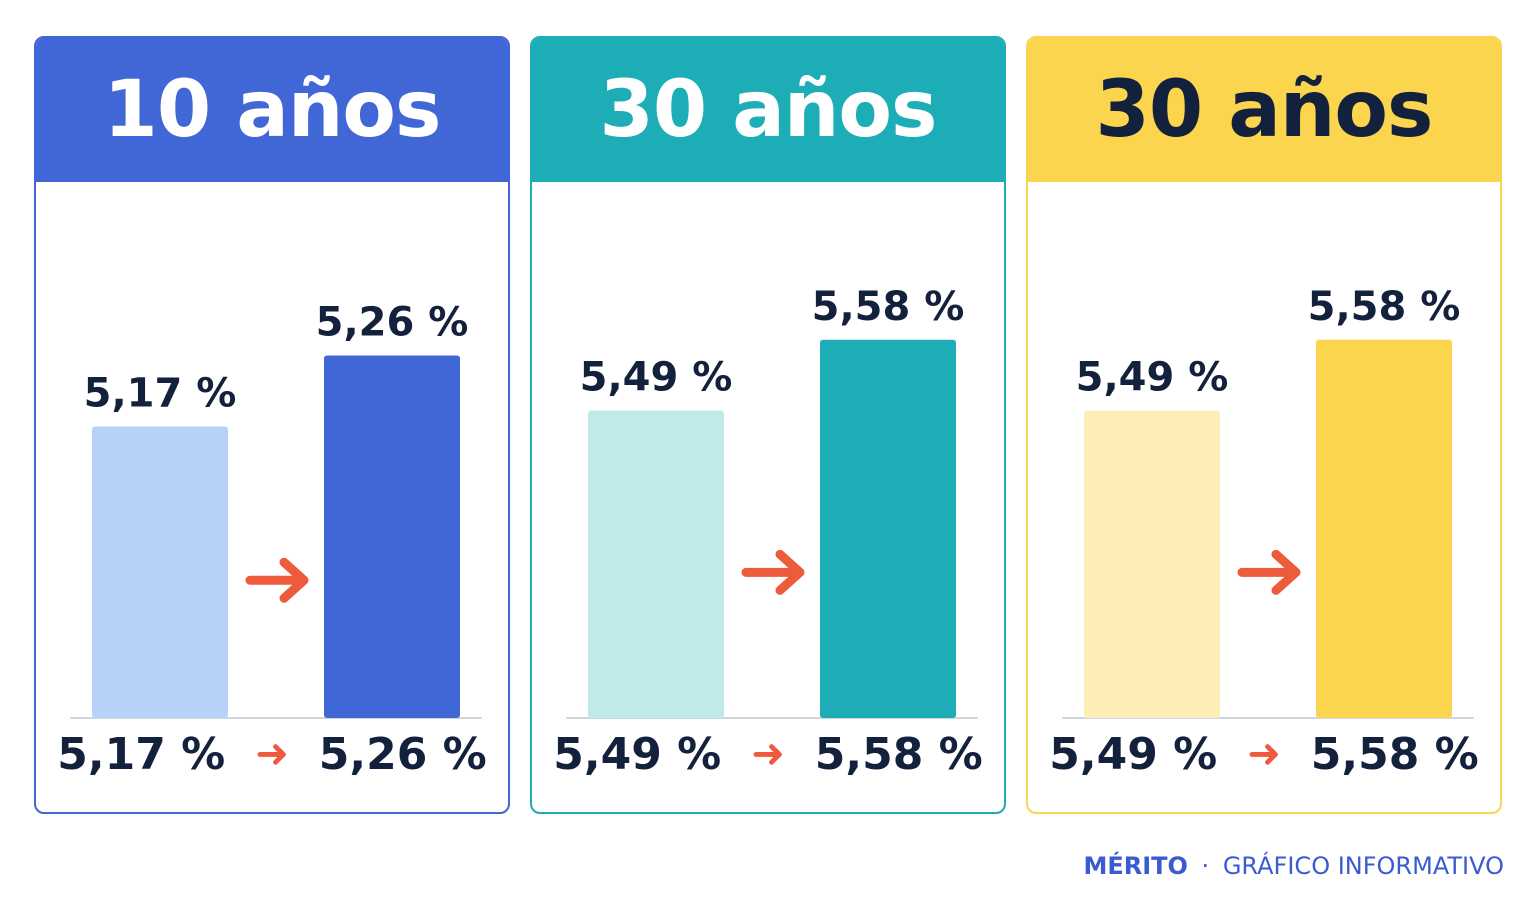 The image size is (1536, 913). Describe the element at coordinates (392, 323) in the screenshot. I see `bar-value-label: 5,26 %` at that location.